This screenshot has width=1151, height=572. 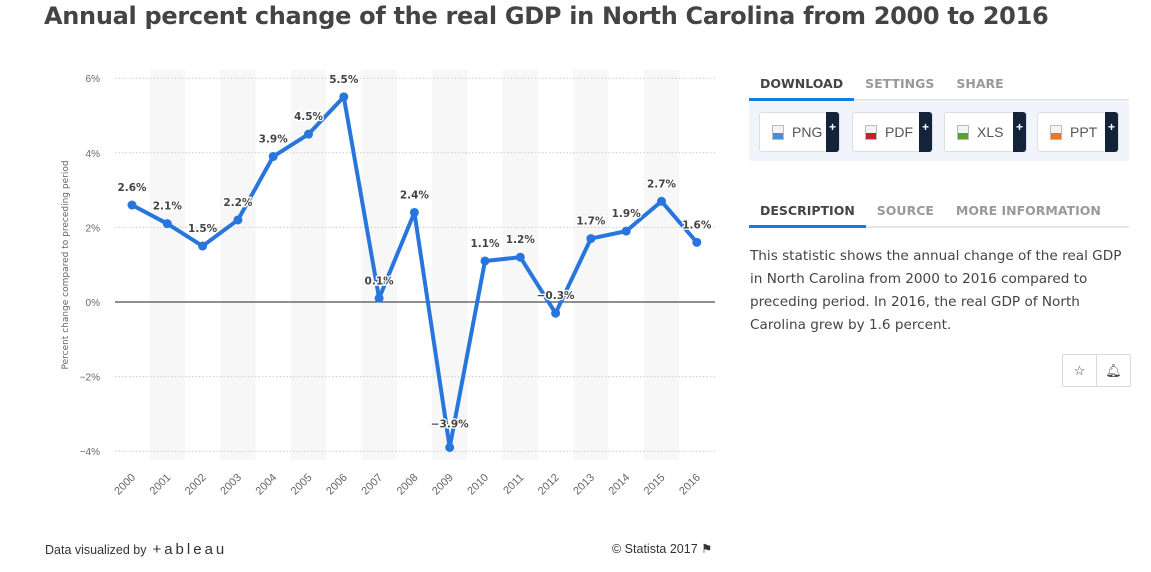 I want to click on x-tick-label: 2015, so click(x=655, y=485).